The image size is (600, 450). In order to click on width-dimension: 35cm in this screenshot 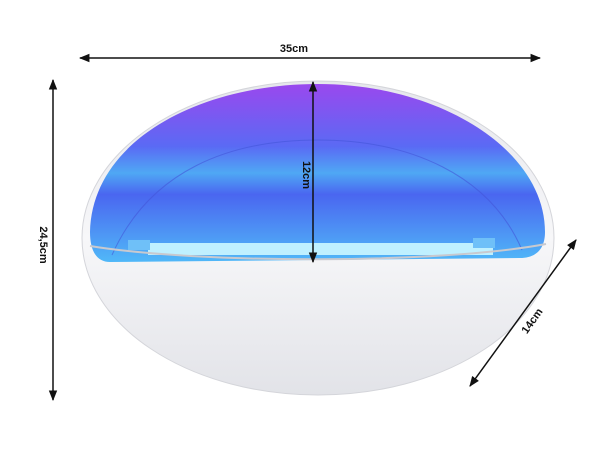, I will do `click(310, 53)`.